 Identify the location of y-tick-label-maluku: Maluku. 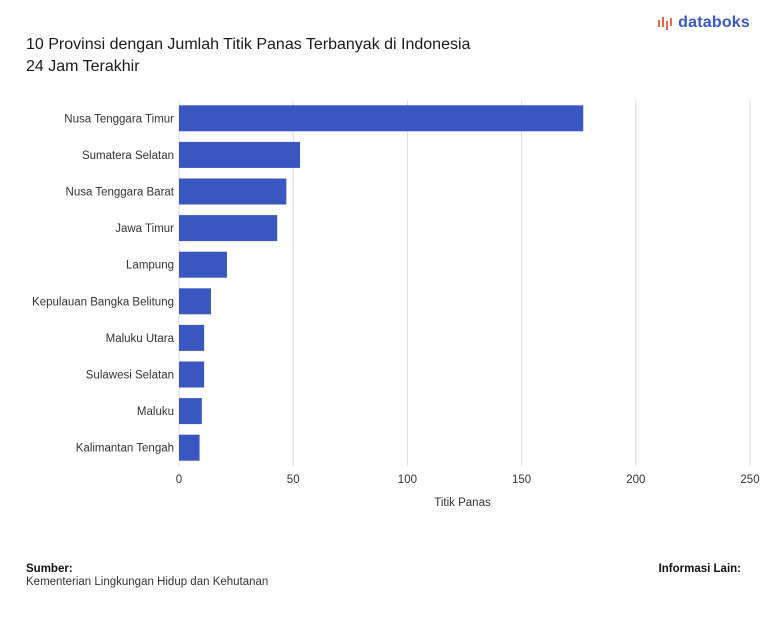
(155, 412).